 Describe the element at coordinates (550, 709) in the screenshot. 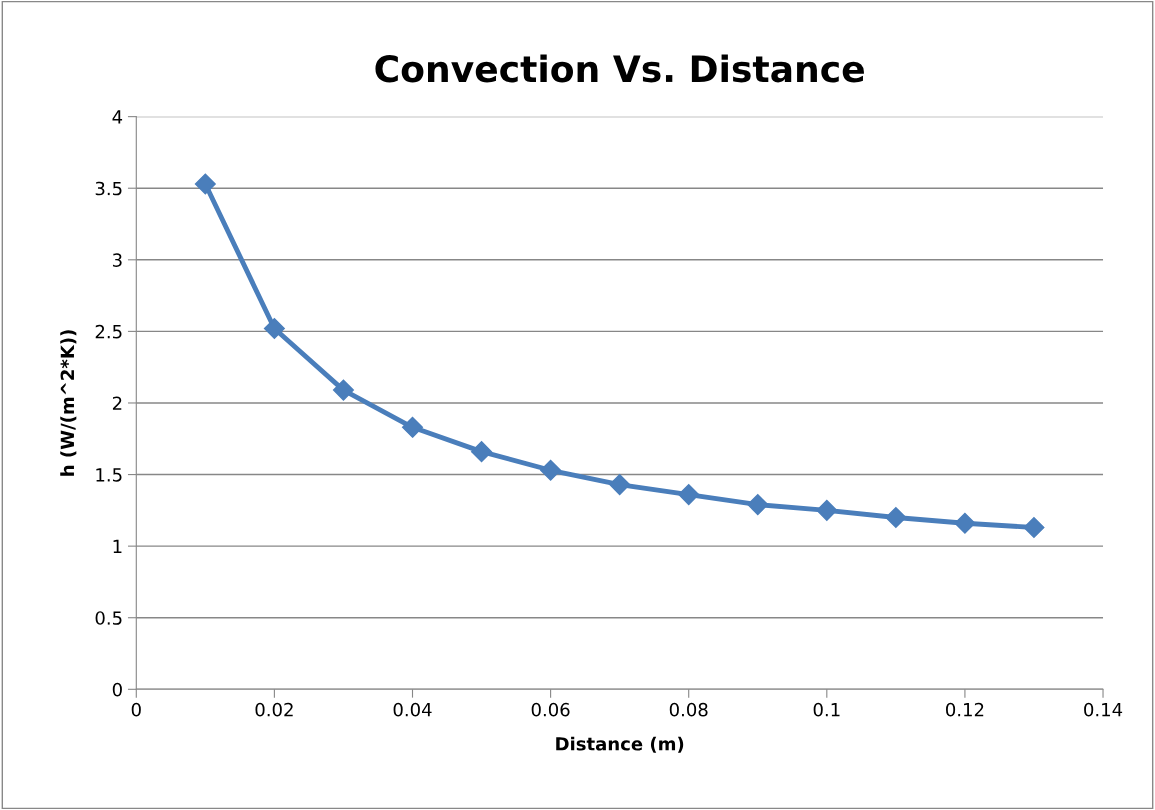

I see `x-tick-label: 0.06` at that location.